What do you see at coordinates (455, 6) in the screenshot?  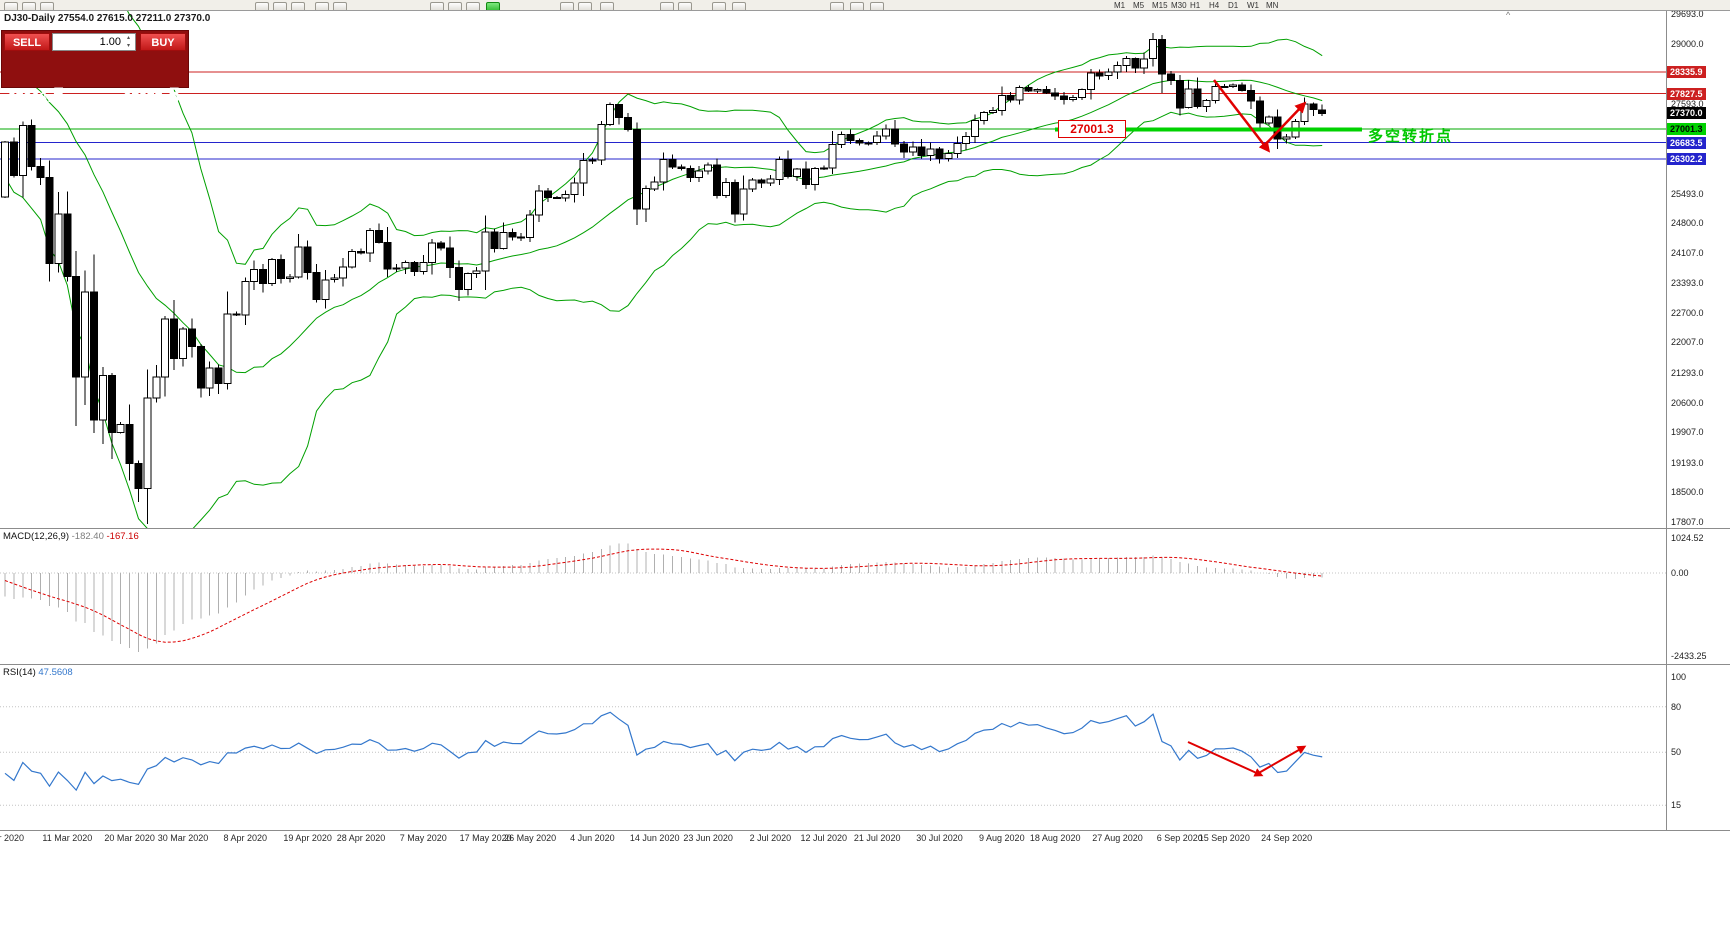 I see `cursor-icon` at bounding box center [455, 6].